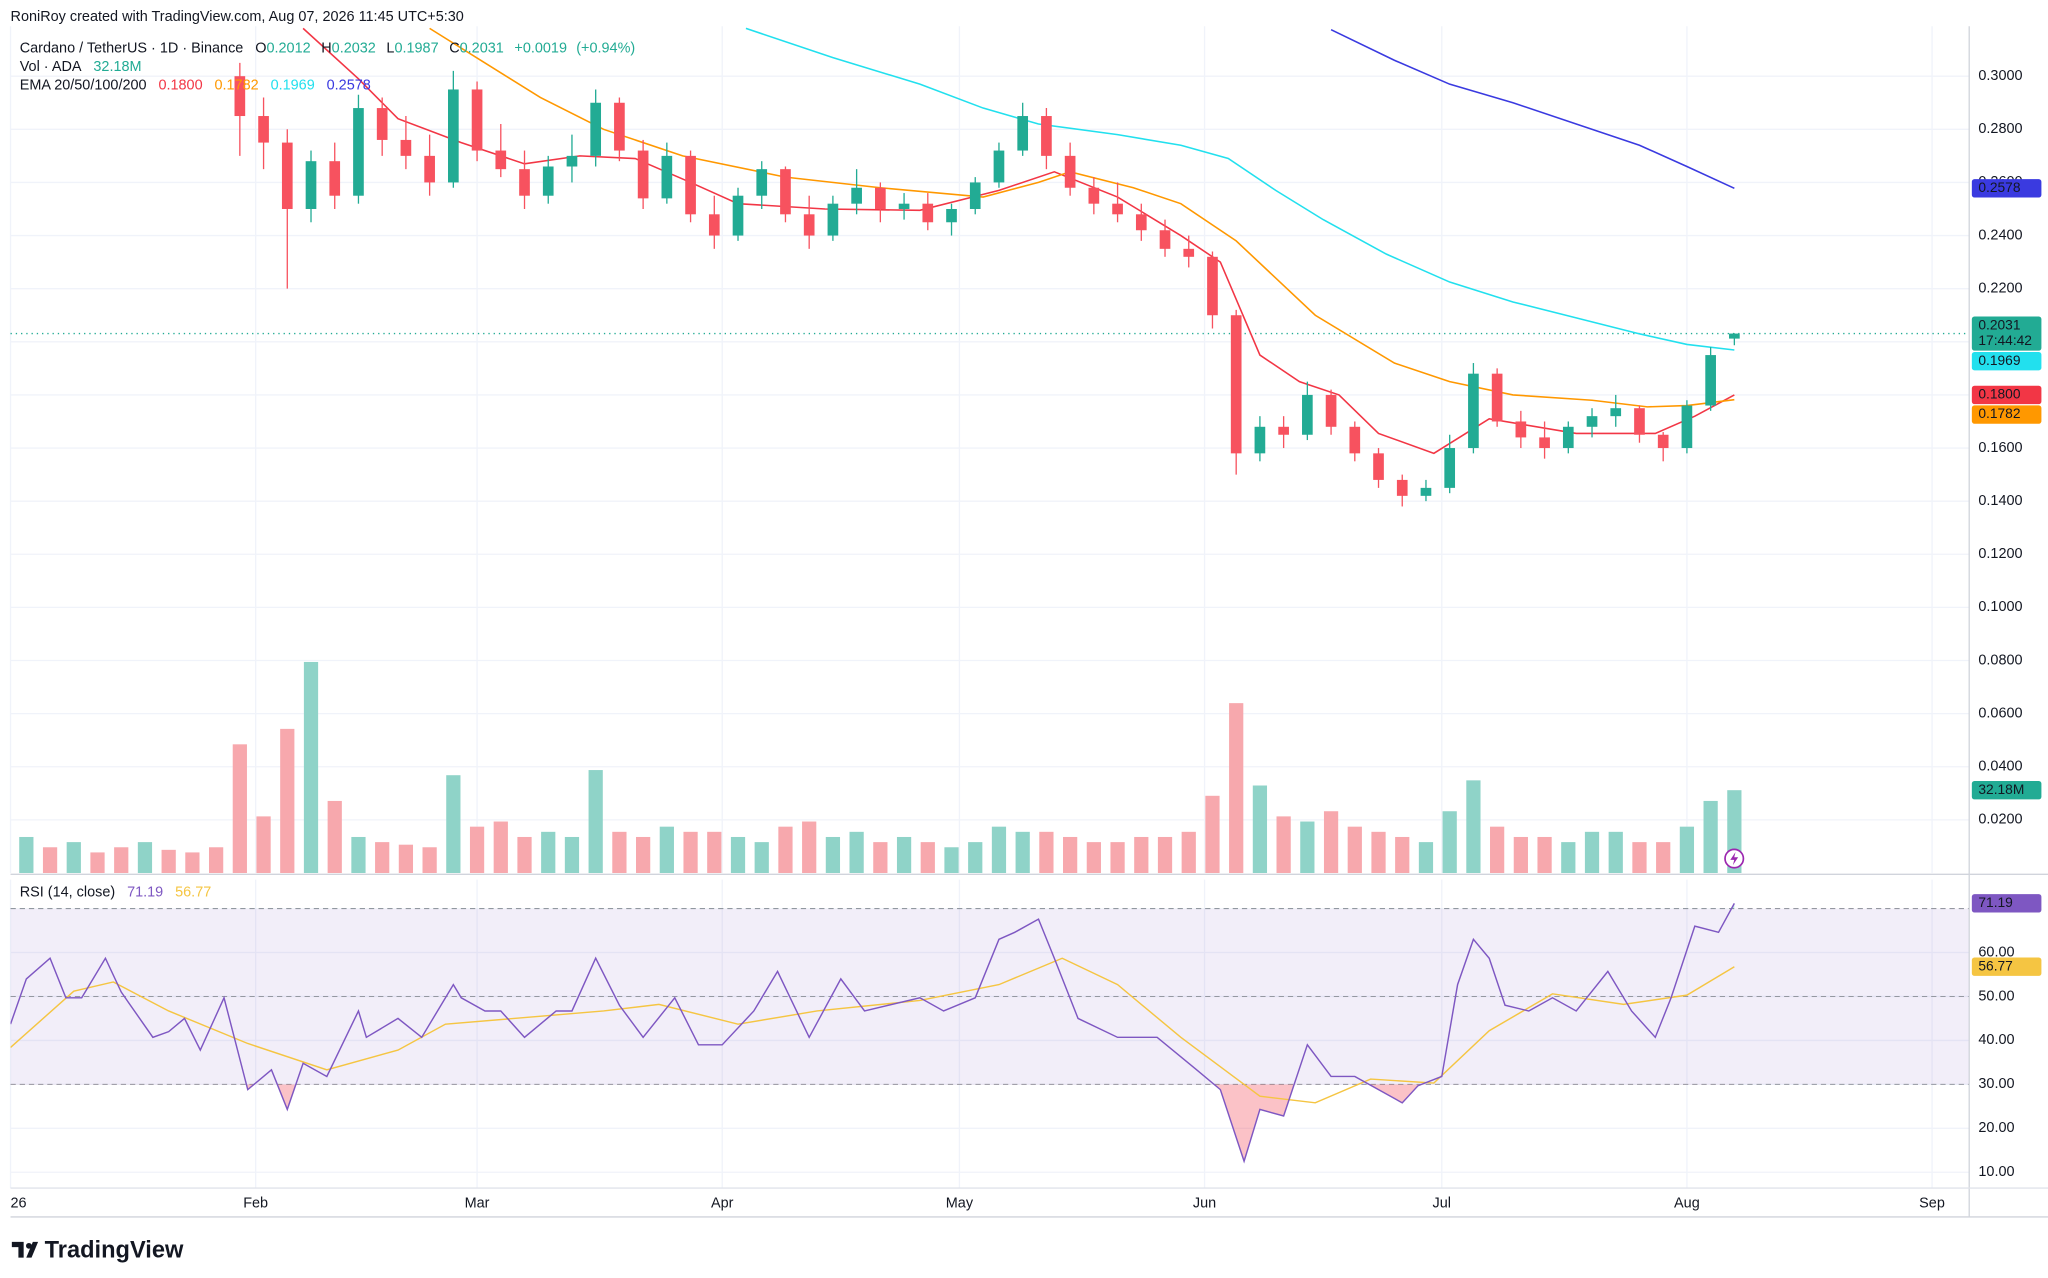 The height and width of the screenshot is (1278, 2048). What do you see at coordinates (1996, 1128) in the screenshot?
I see `rsi-tick-label: 20.00` at bounding box center [1996, 1128].